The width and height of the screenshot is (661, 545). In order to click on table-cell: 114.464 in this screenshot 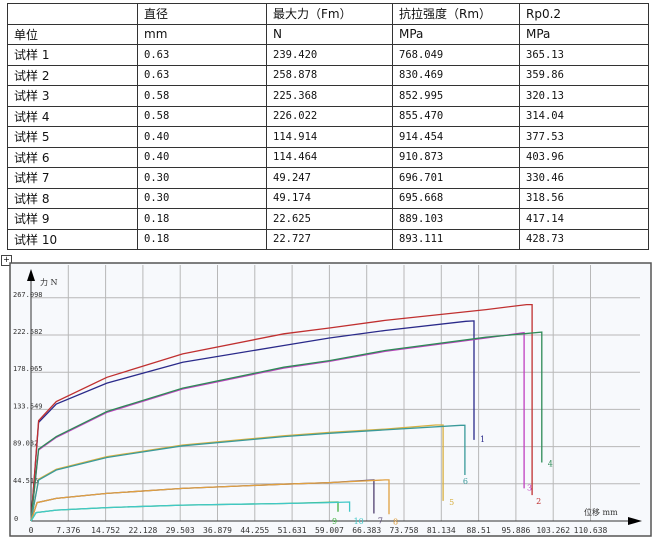, I will do `click(329, 157)`.